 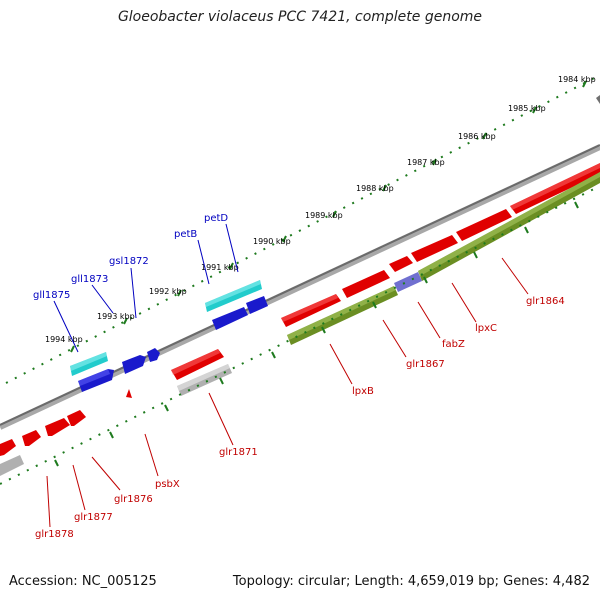 What do you see at coordinates (65, 423) in the screenshot?
I see `gene-glr1876` at bounding box center [65, 423].